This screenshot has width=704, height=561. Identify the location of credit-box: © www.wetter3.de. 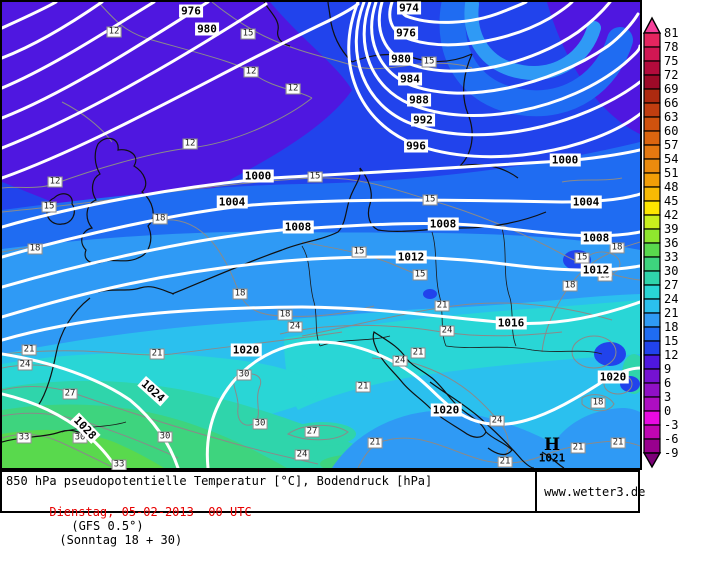
(587, 491).